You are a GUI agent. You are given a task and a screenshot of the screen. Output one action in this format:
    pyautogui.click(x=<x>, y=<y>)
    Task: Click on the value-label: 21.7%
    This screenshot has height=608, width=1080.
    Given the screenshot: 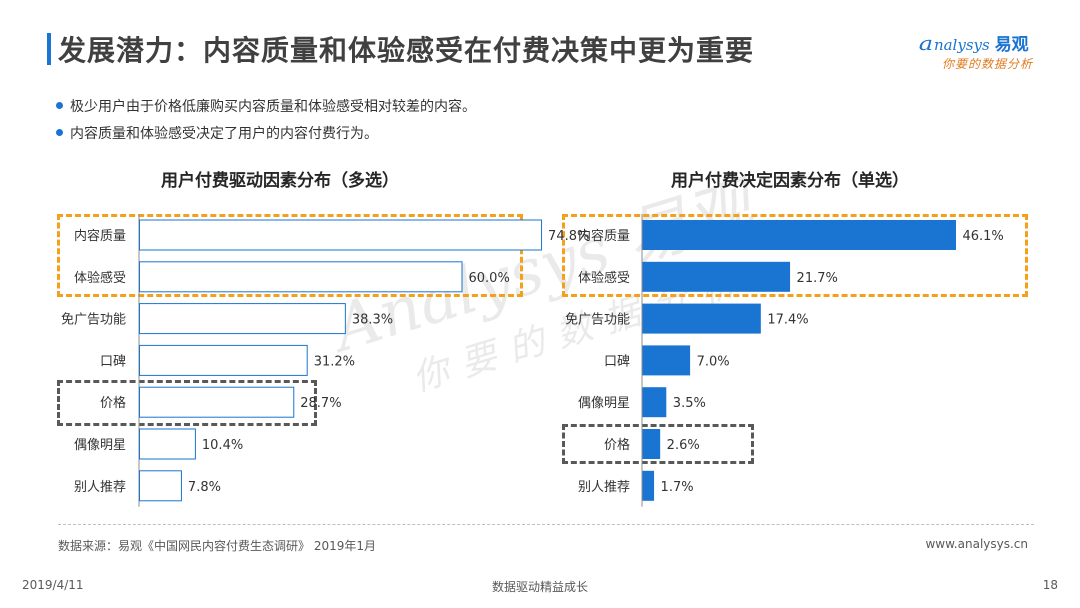 What is the action you would take?
    pyautogui.click(x=817, y=278)
    